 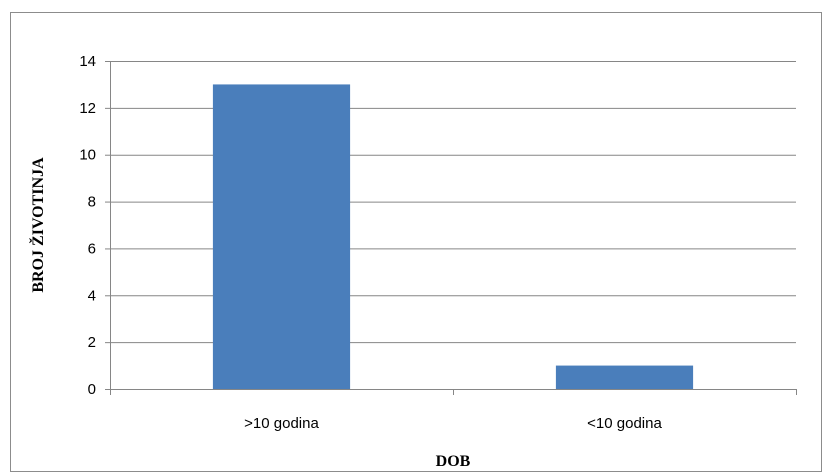 What do you see at coordinates (624, 423) in the screenshot?
I see `x-category-label: <10 godina` at bounding box center [624, 423].